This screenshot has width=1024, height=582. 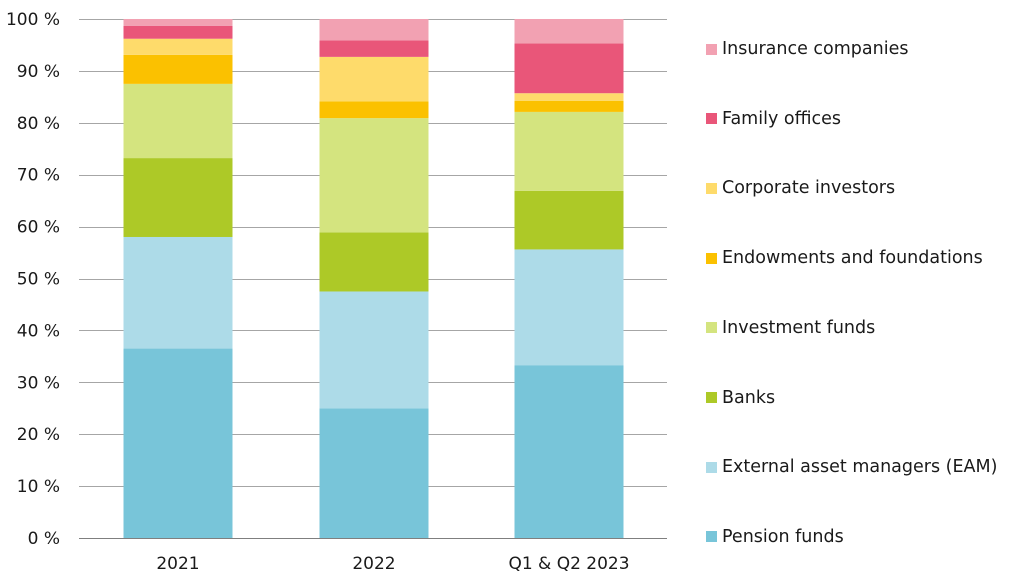 I want to click on x-tick-label: 2022, so click(x=373, y=564).